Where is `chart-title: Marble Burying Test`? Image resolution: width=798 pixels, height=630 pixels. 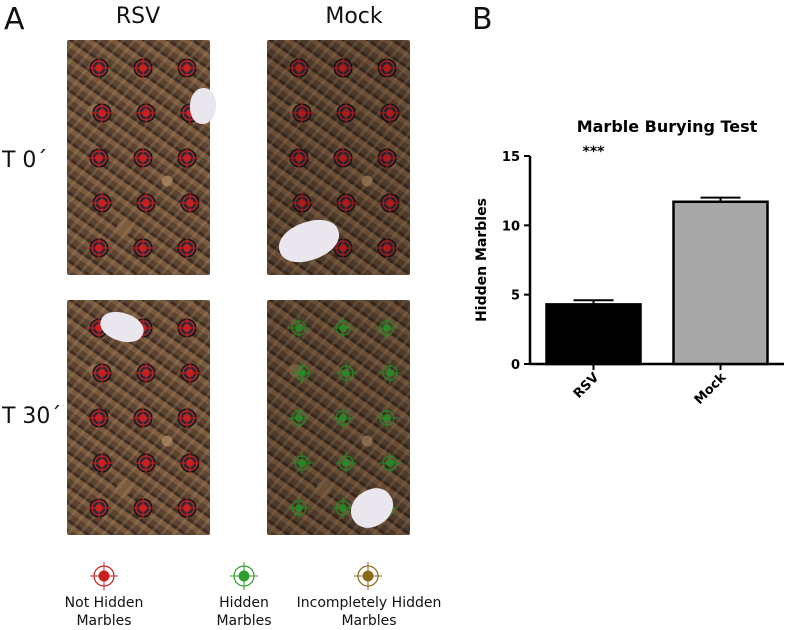
chart-title: Marble Burying Test is located at coordinates (667, 126).